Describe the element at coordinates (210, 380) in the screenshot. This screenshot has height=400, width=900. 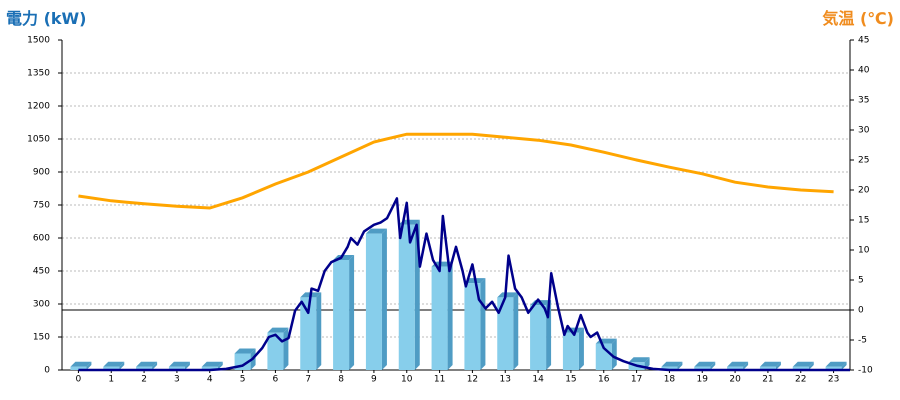
I see `x-tick-label: 4` at that location.